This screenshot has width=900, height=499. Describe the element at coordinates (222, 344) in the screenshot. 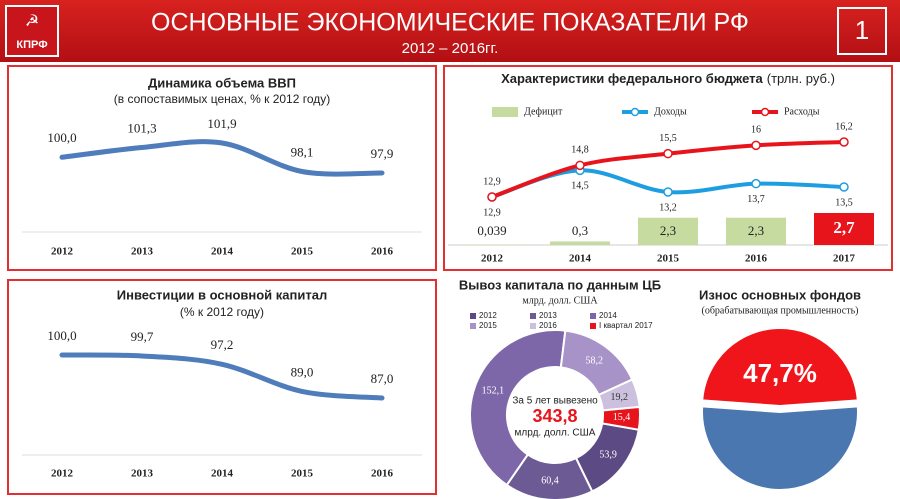

I see `data-label: 97,2` at that location.